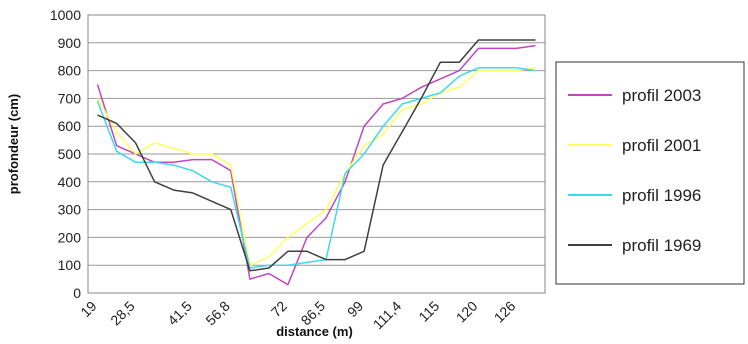  Describe the element at coordinates (13, 144) in the screenshot. I see `y-axis-title: profondeur (cm)` at that location.